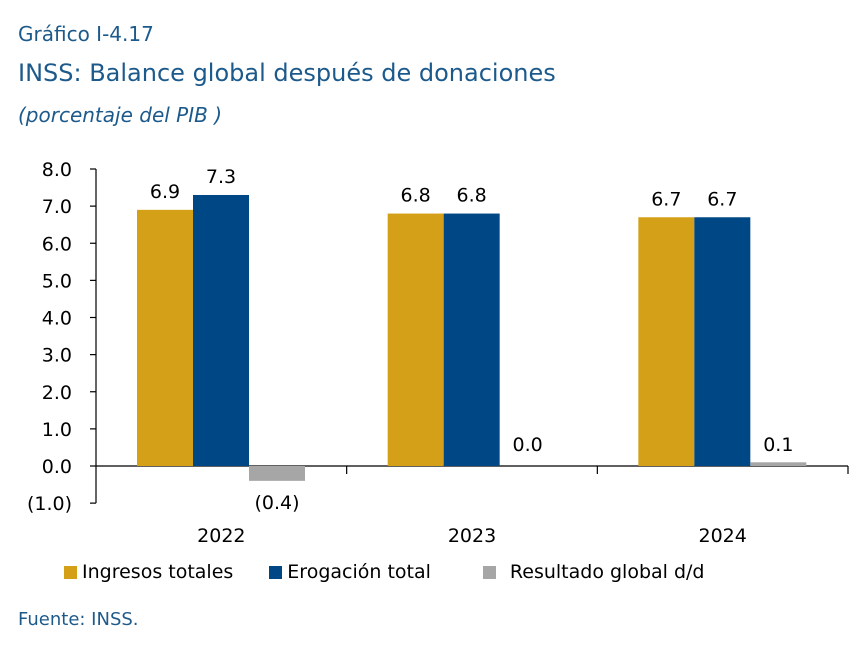  What do you see at coordinates (276, 572) in the screenshot?
I see `legend-swatch-erogacion` at bounding box center [276, 572].